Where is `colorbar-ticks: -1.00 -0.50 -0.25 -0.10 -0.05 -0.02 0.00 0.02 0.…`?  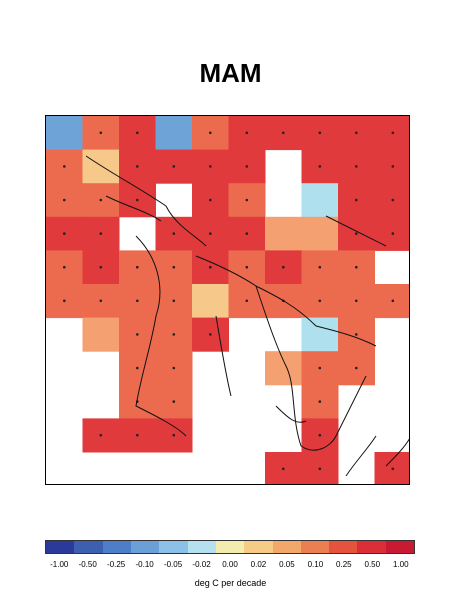 colorbar-ticks: -1.00 -0.50 -0.25 -0.10 -0.05 -0.02 0.00 0.02 0.… is located at coordinates (230, 567).